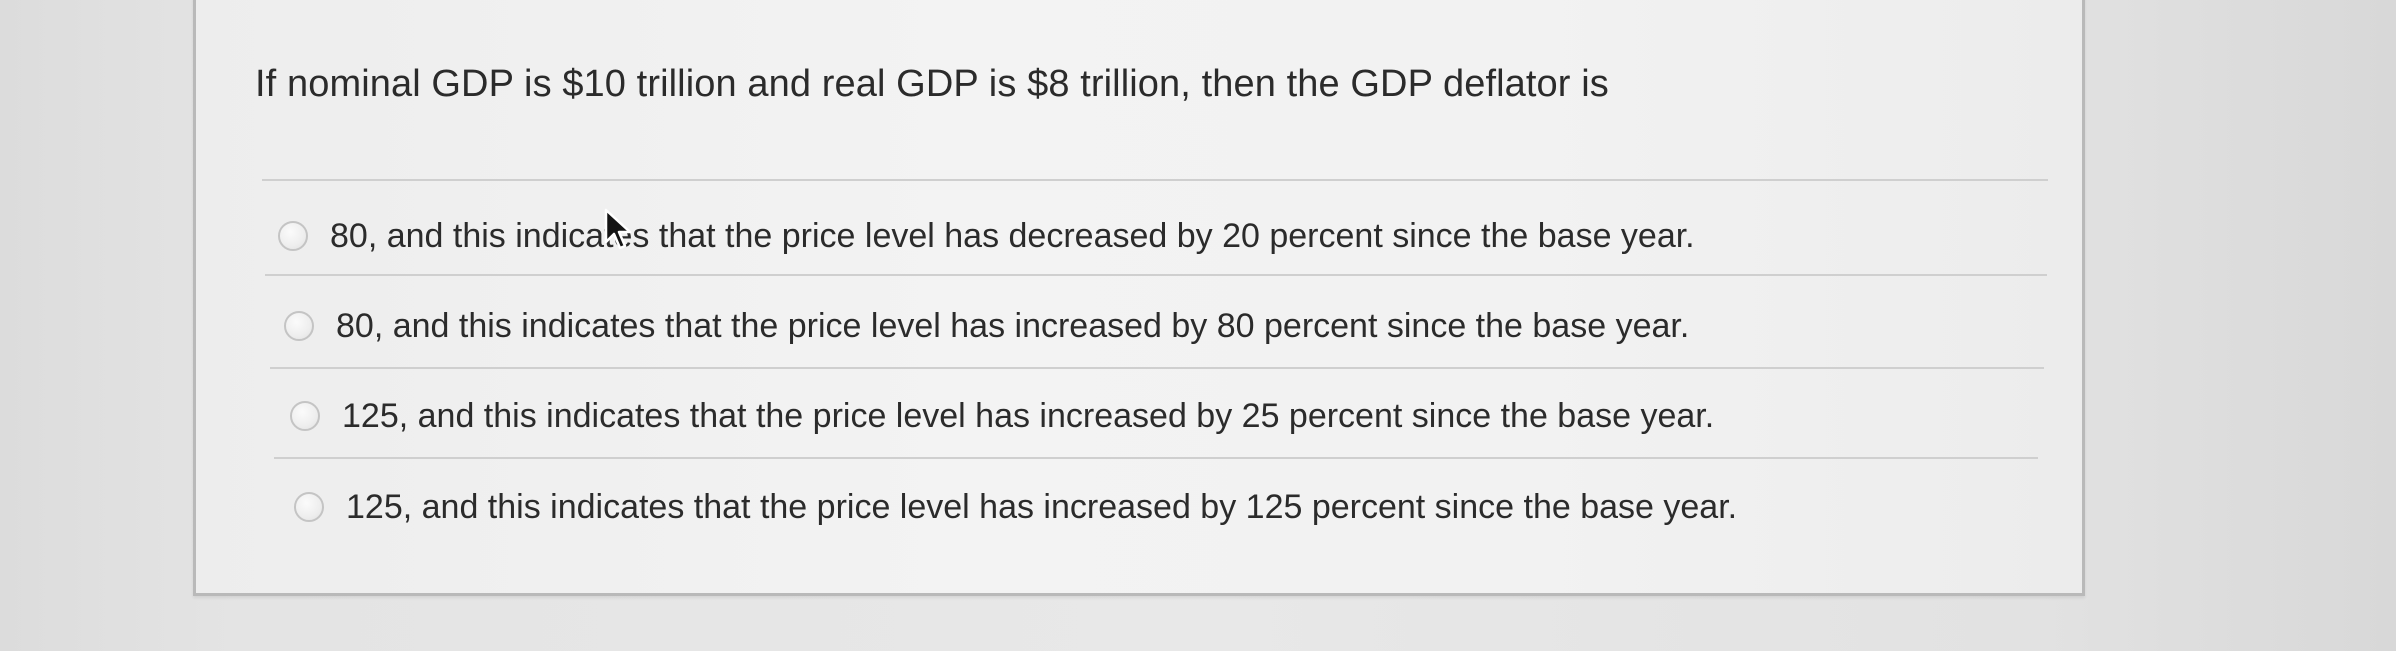  I want to click on question-divider, so click(1155, 180).